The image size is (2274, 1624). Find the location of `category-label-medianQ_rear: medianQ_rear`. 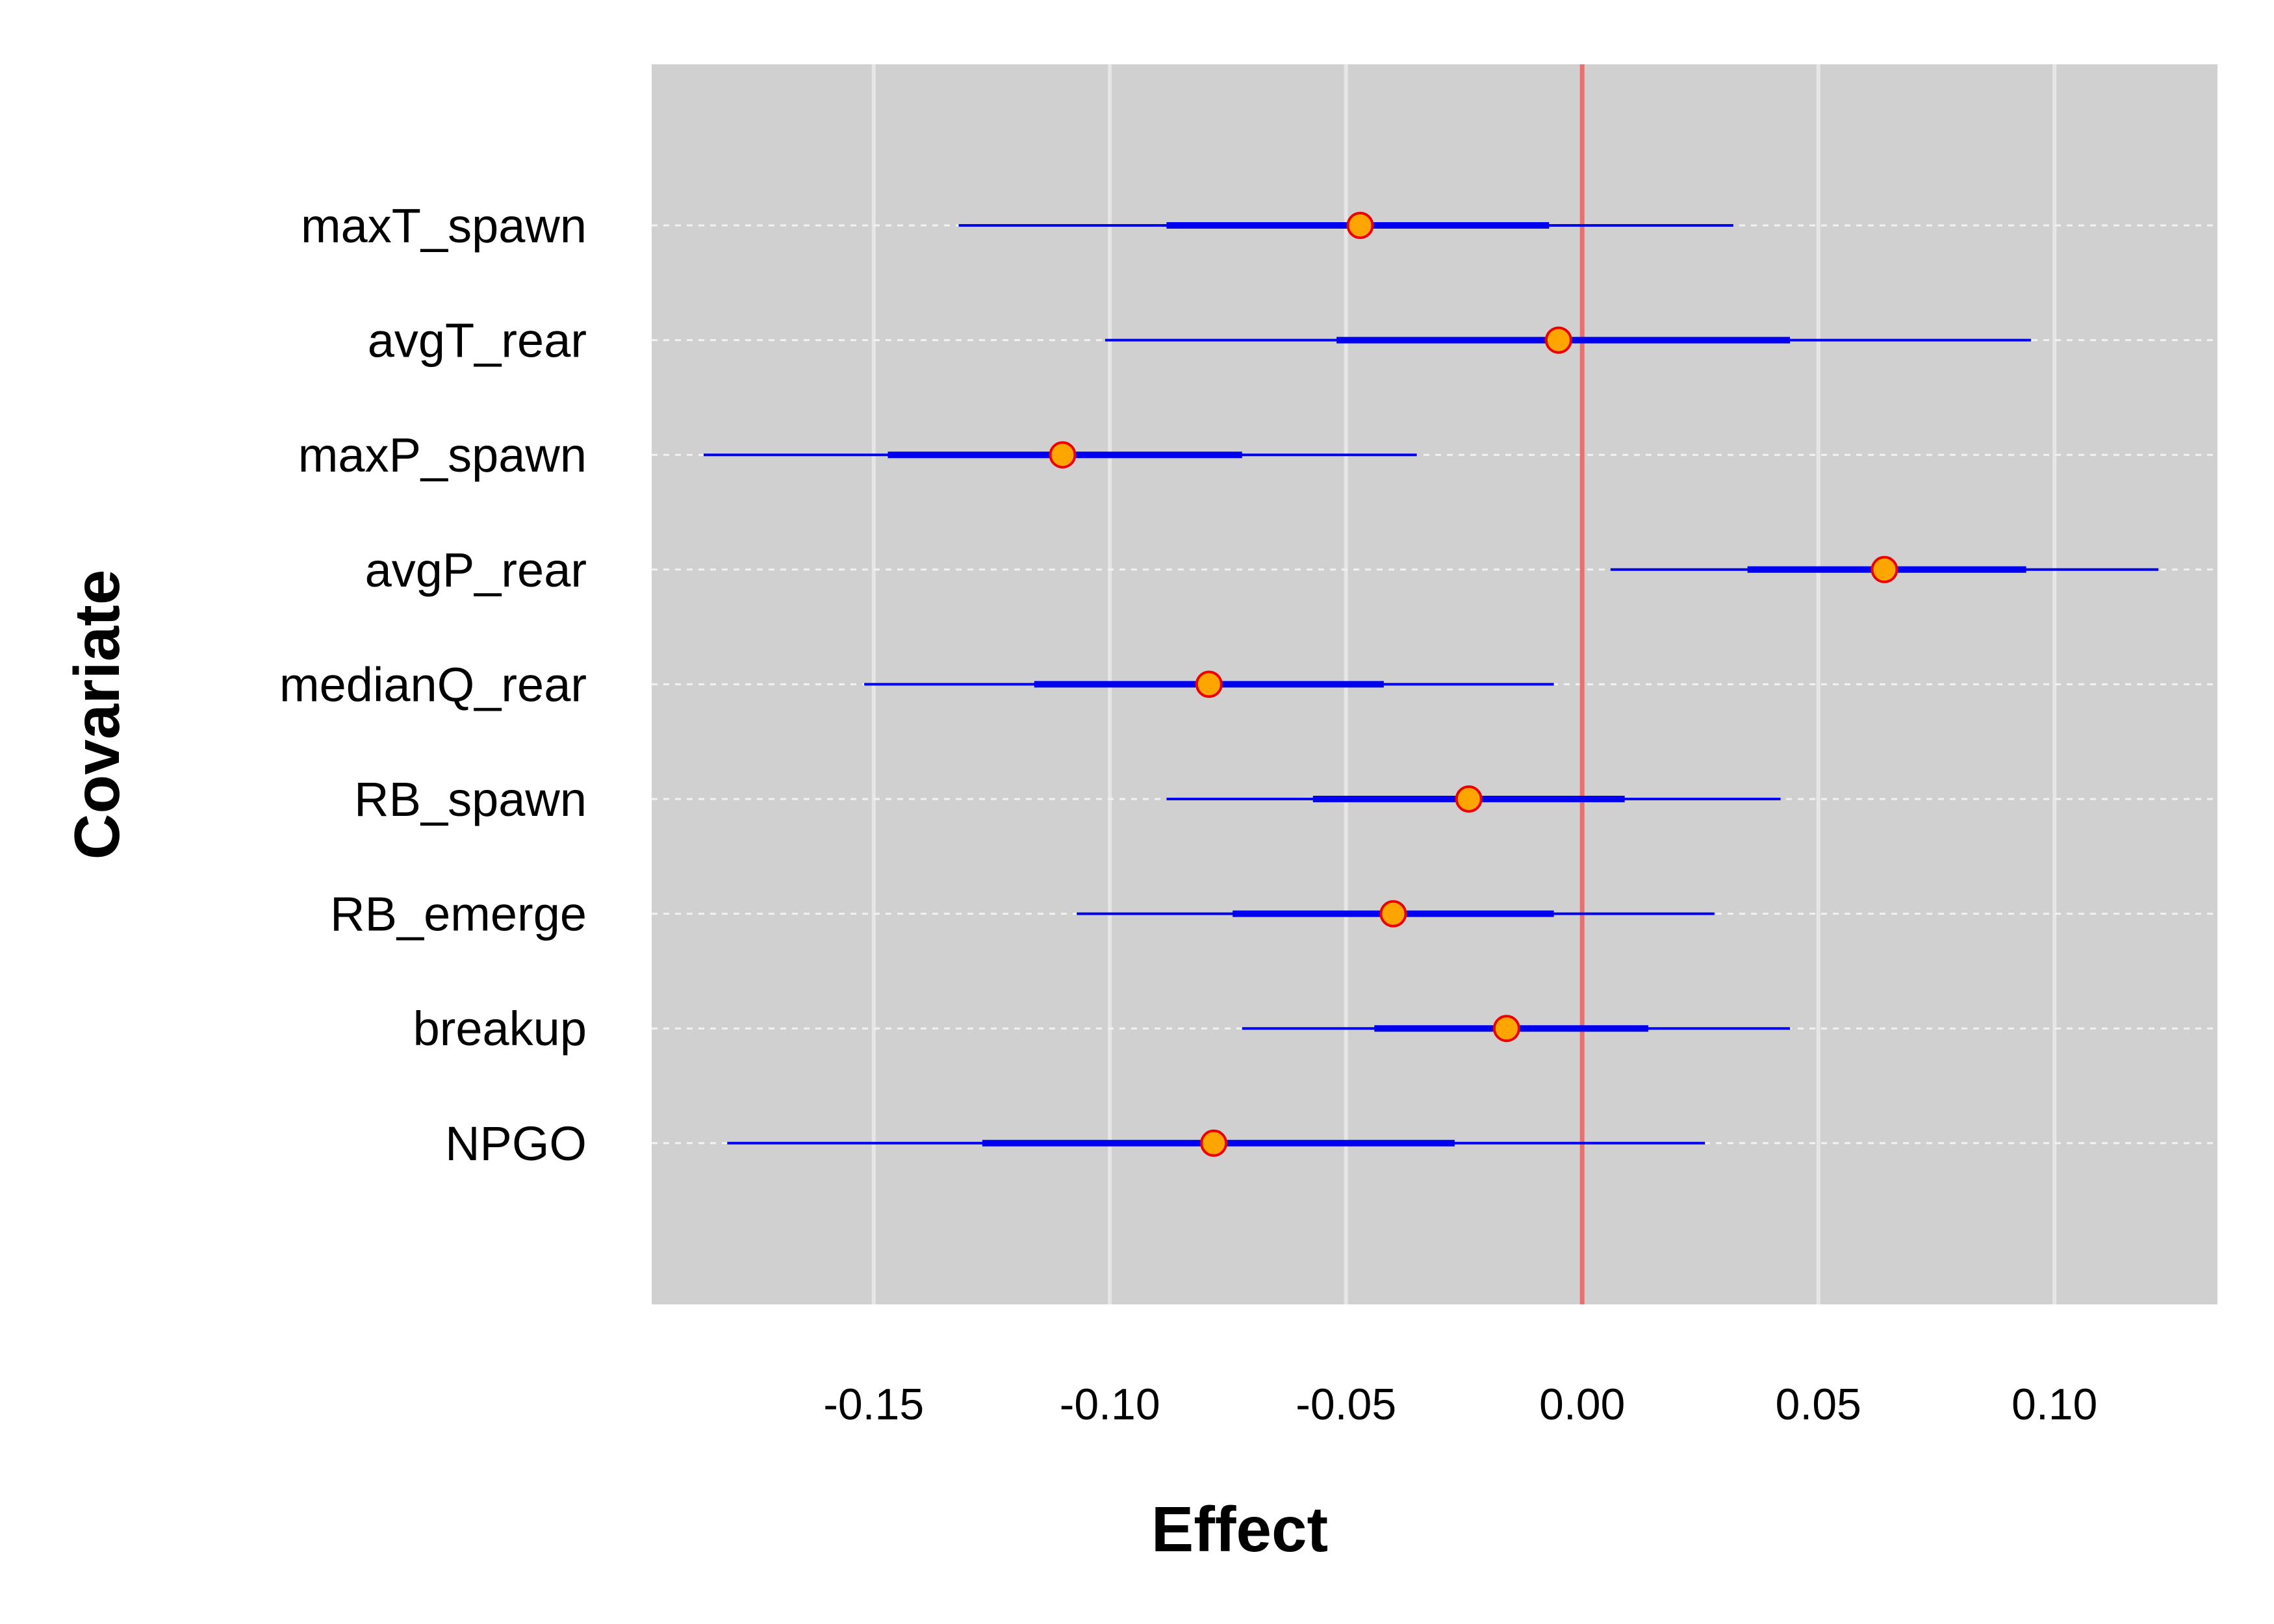

category-label-medianQ_rear: medianQ_rear is located at coordinates (433, 684).